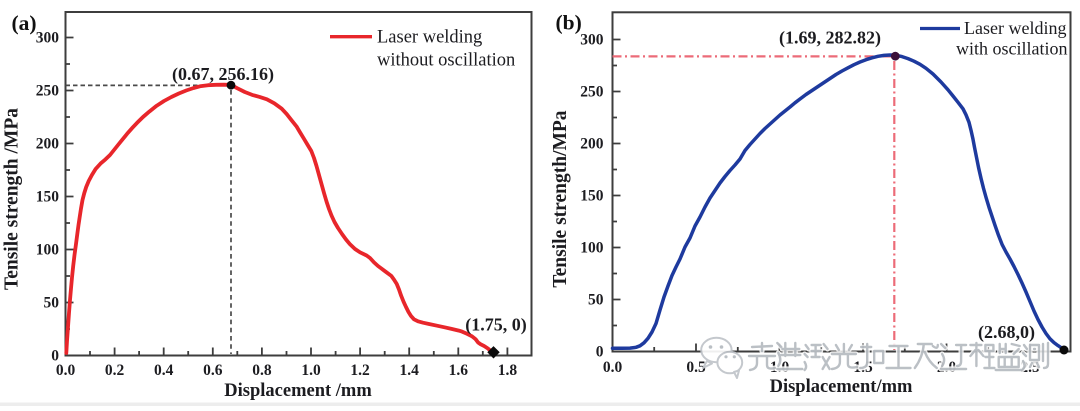 The image size is (1080, 411). Describe the element at coordinates (24, 23) in the screenshot. I see `svg-text: (a)` at that location.